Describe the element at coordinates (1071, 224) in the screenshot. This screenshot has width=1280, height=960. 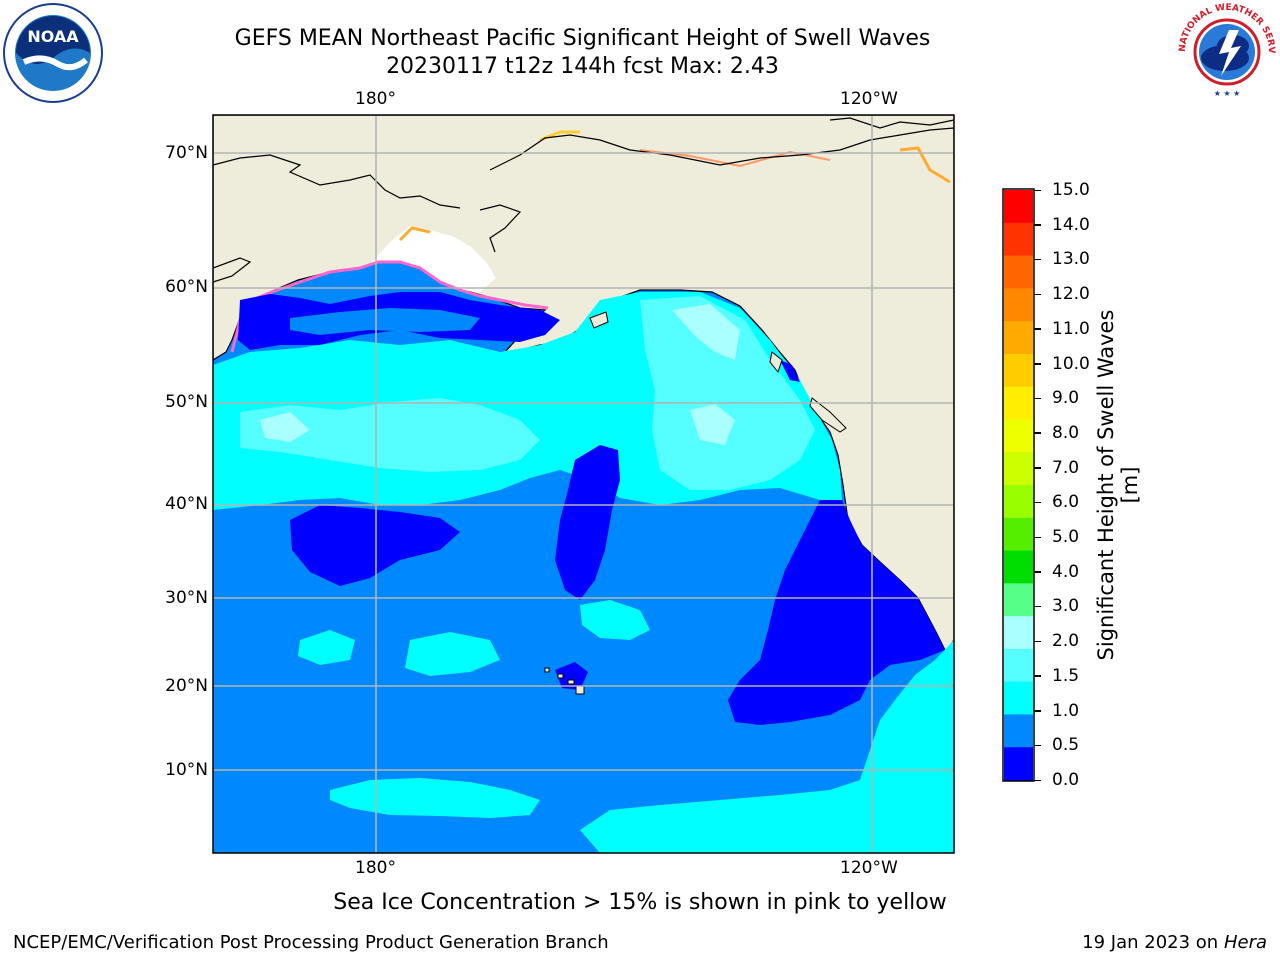
I see `colorbar-tick-label: 14.0` at that location.